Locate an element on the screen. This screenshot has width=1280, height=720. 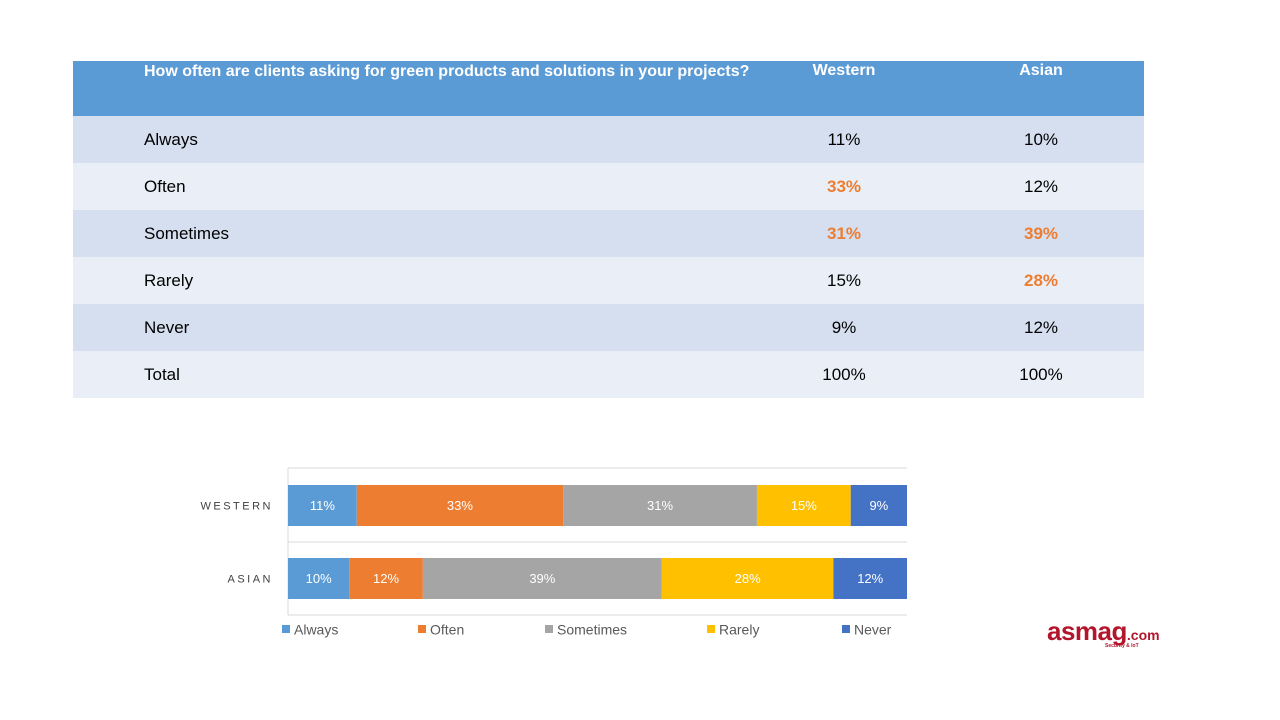
row-western-value: 11% is located at coordinates (844, 139).